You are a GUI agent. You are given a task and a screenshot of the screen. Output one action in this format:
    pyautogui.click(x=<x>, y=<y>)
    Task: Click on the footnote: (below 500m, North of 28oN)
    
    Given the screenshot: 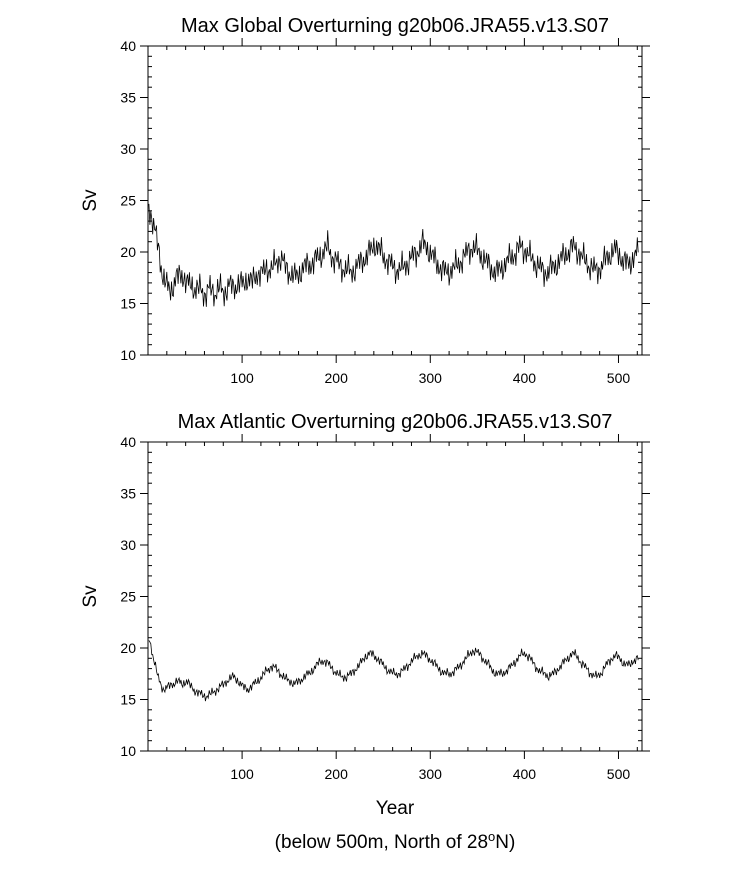 What is the action you would take?
    pyautogui.click(x=395, y=841)
    